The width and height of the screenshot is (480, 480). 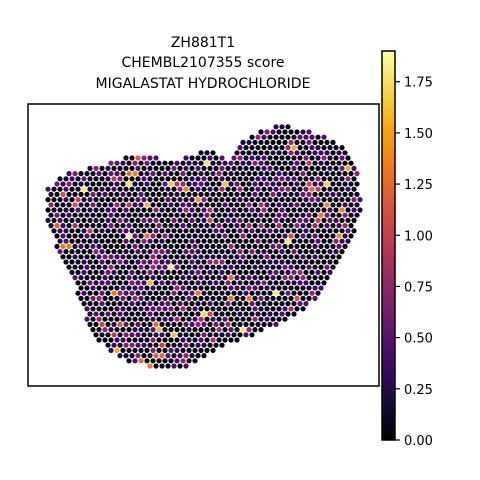 What do you see at coordinates (418, 83) in the screenshot?
I see `colorbar-tick-label: 1.75` at bounding box center [418, 83].